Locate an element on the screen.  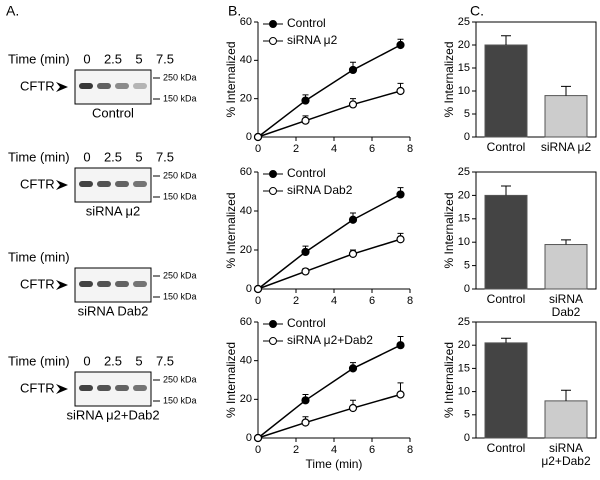
blot-caption: siRNA Dab2 is located at coordinates (113, 310).